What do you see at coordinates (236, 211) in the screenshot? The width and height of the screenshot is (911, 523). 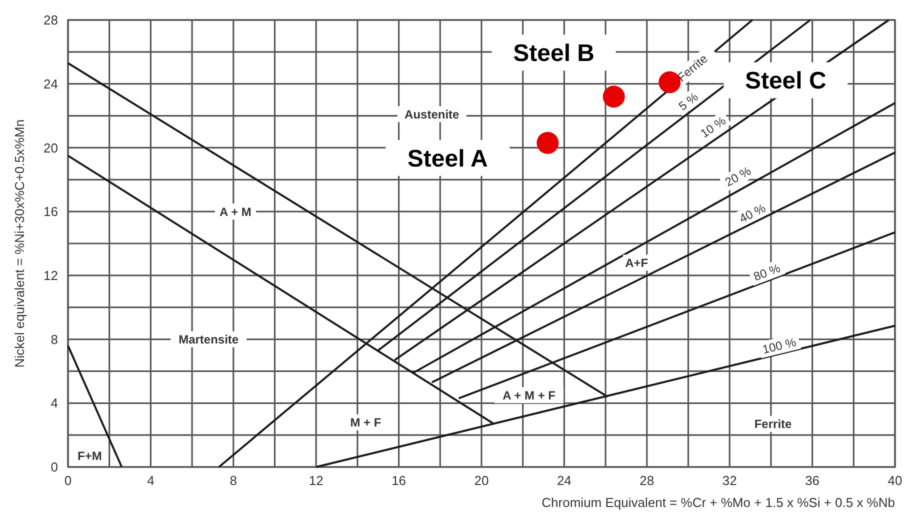 I see `annotation: A + M` at bounding box center [236, 211].